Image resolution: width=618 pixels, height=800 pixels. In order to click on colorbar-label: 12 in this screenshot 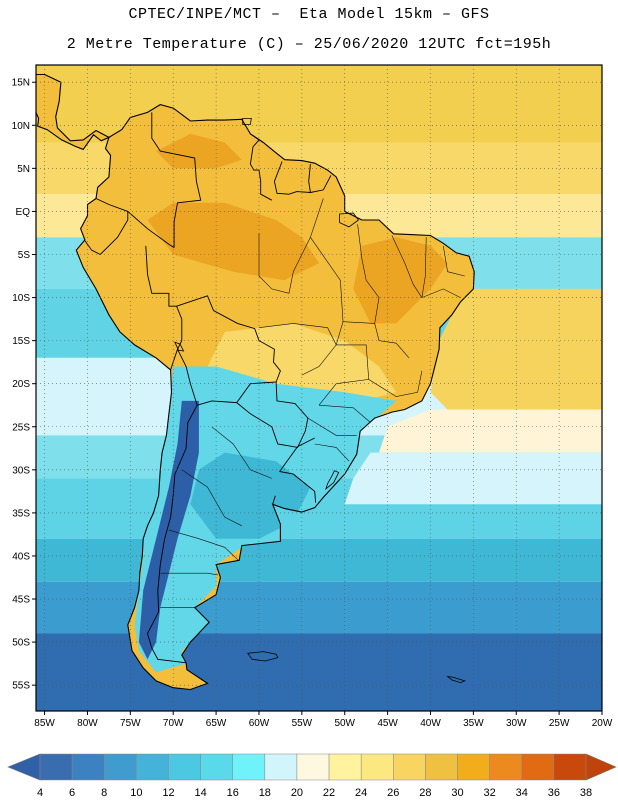, I will do `click(168, 793)`.